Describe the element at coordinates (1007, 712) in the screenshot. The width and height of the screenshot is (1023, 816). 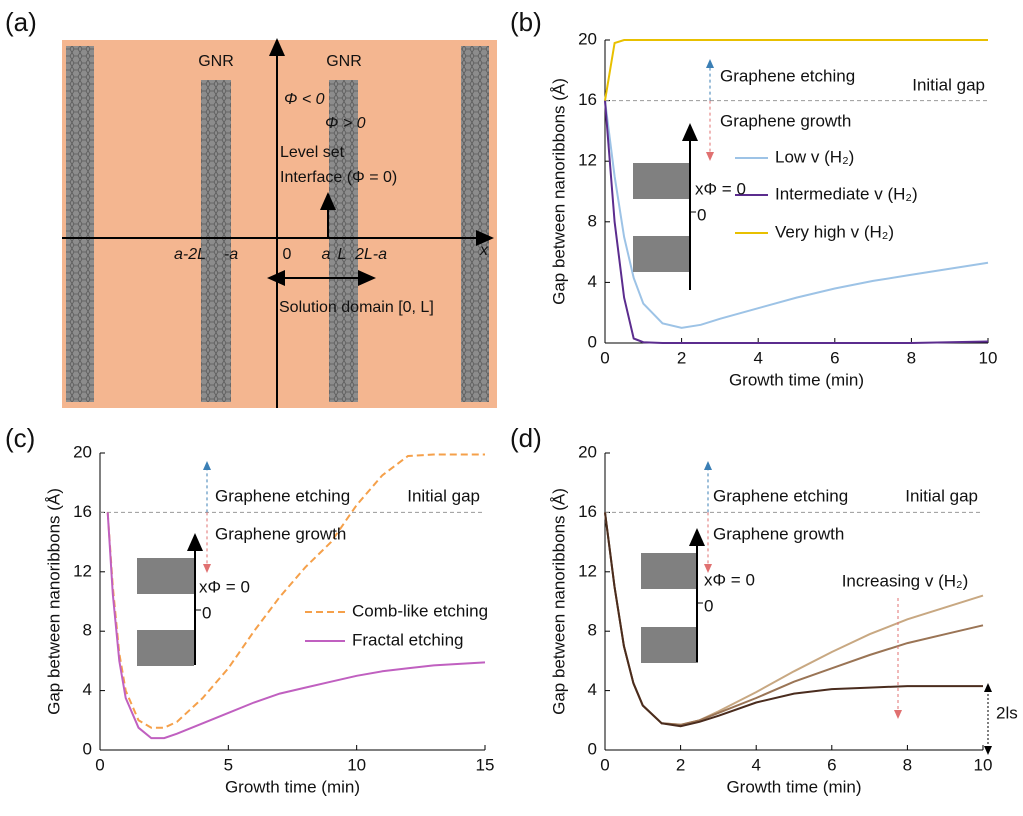
I see `annotation: 2ls` at that location.